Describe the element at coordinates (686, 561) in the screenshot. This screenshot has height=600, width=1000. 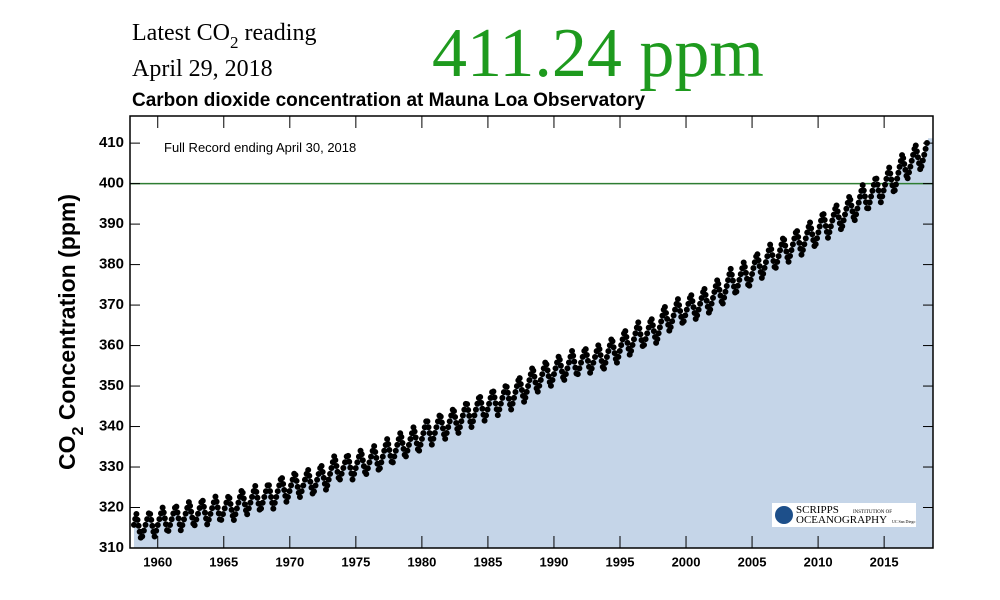
I see `x-tick-label: 2000` at that location.